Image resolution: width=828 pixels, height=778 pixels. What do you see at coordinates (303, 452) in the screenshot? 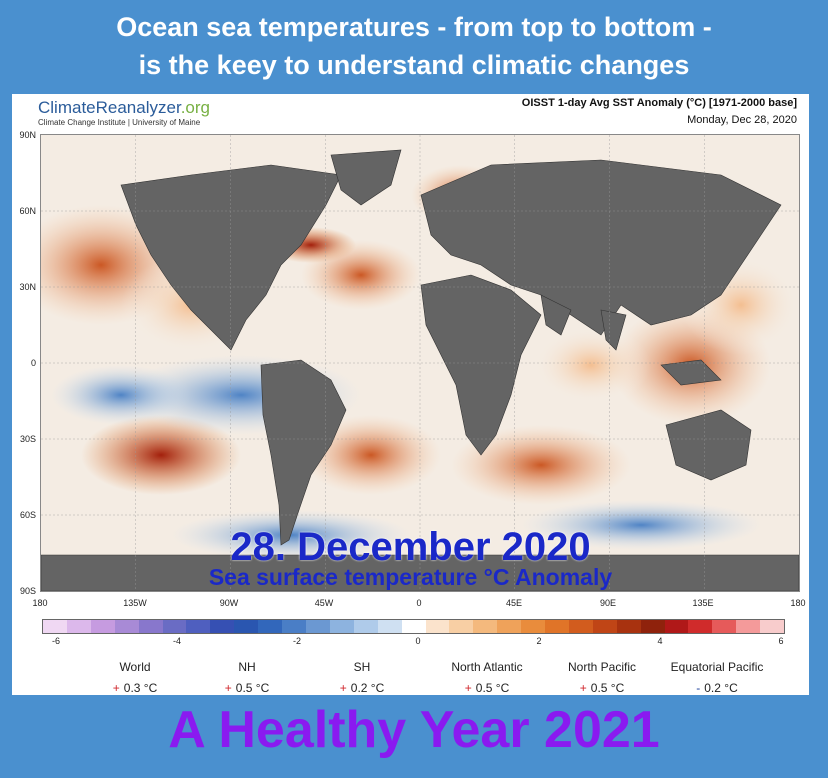
I see `south-america` at bounding box center [303, 452].